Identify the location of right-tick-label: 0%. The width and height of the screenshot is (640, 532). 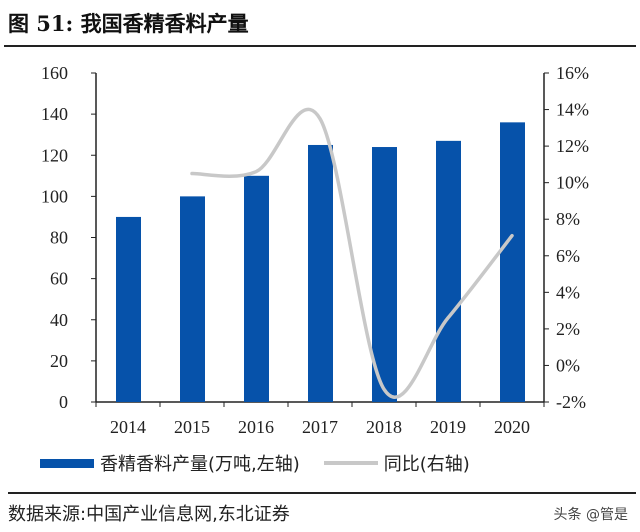
(568, 365).